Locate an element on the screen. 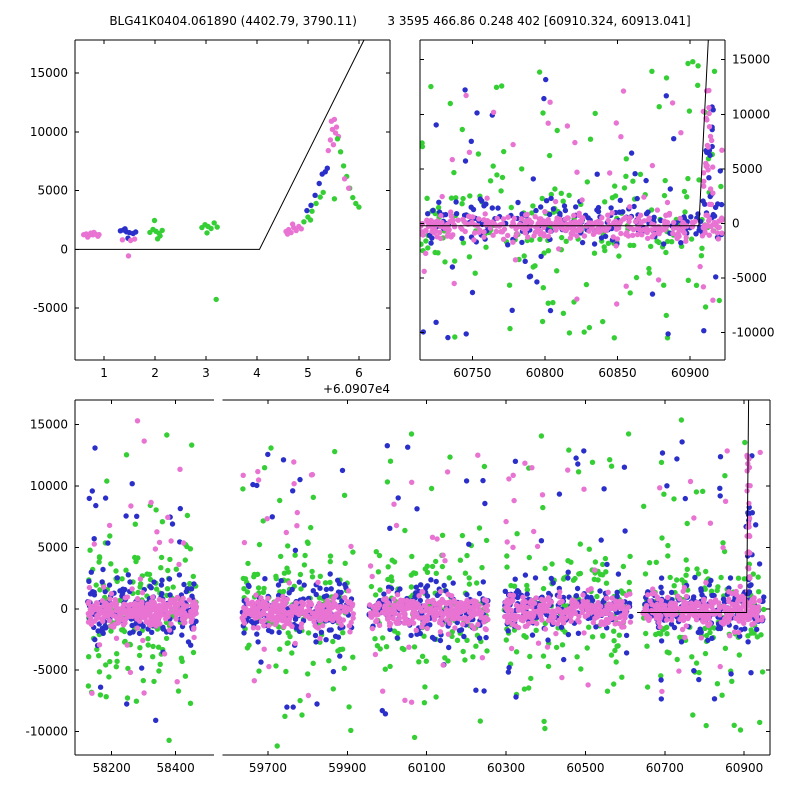  x-tick-label: 60700 is located at coordinates (665, 768).